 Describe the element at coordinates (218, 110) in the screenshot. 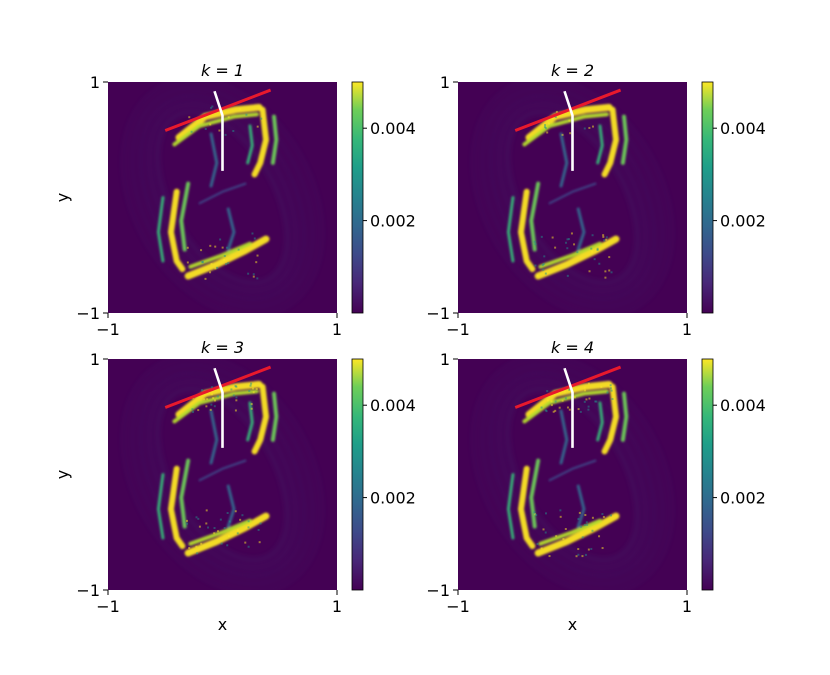

I see `red-line` at that location.